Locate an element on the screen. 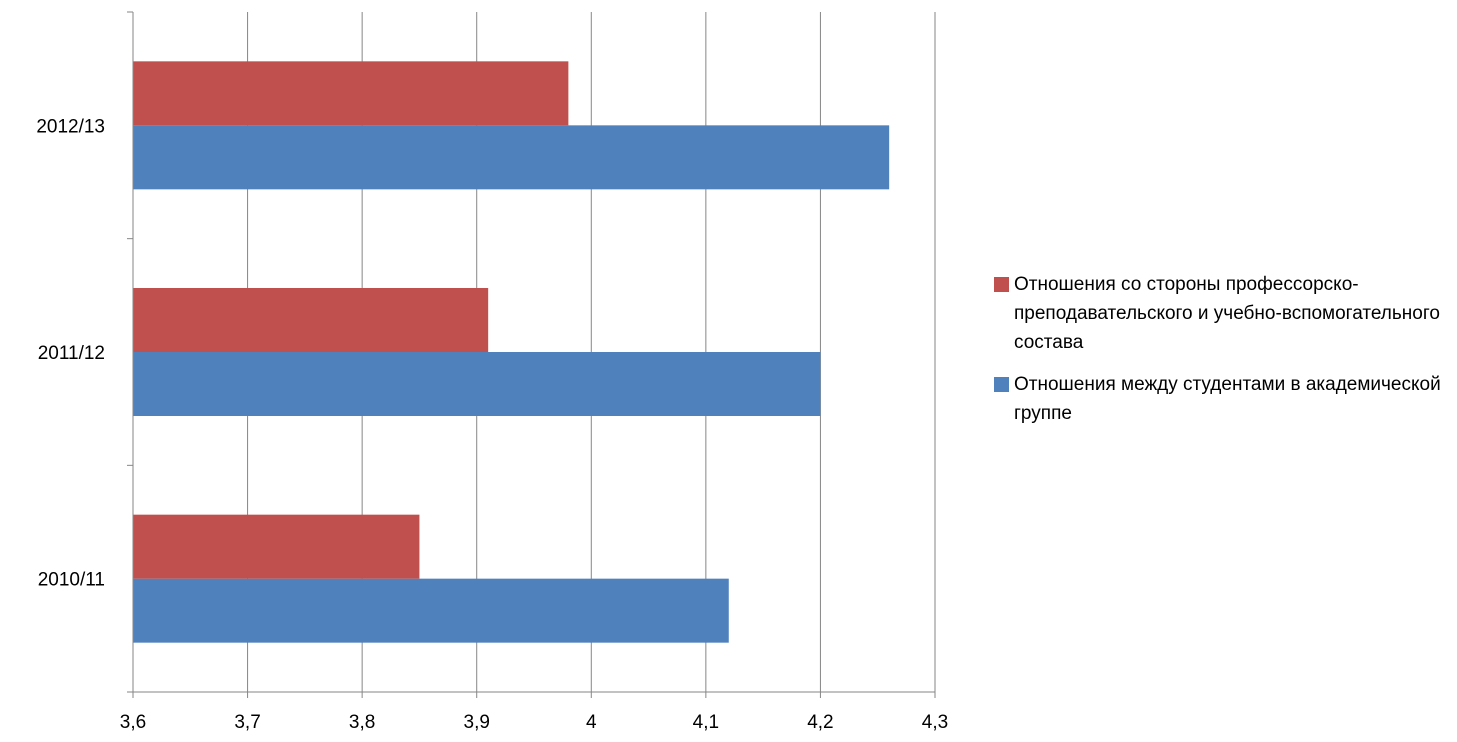 The image size is (1457, 742). y-tick-label: 2012/13 is located at coordinates (70, 126).